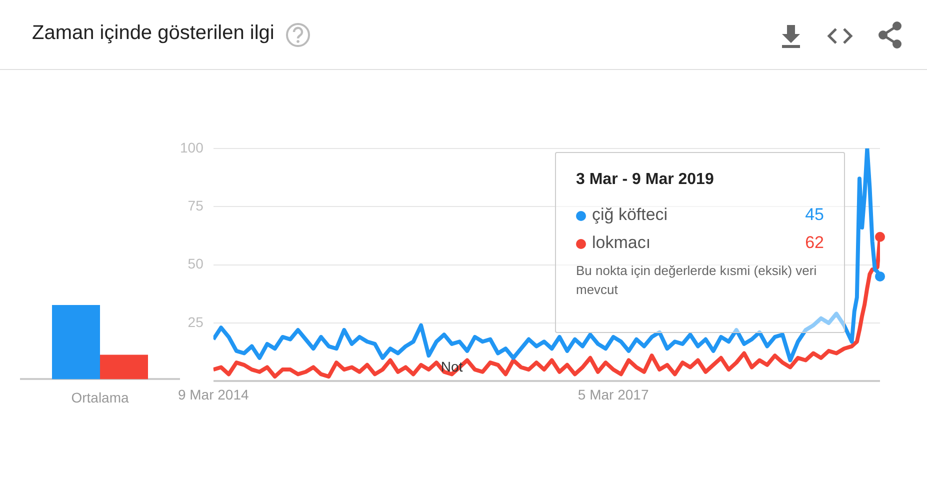 The width and height of the screenshot is (927, 484). I want to click on y-tick-label: 100, so click(192, 147).